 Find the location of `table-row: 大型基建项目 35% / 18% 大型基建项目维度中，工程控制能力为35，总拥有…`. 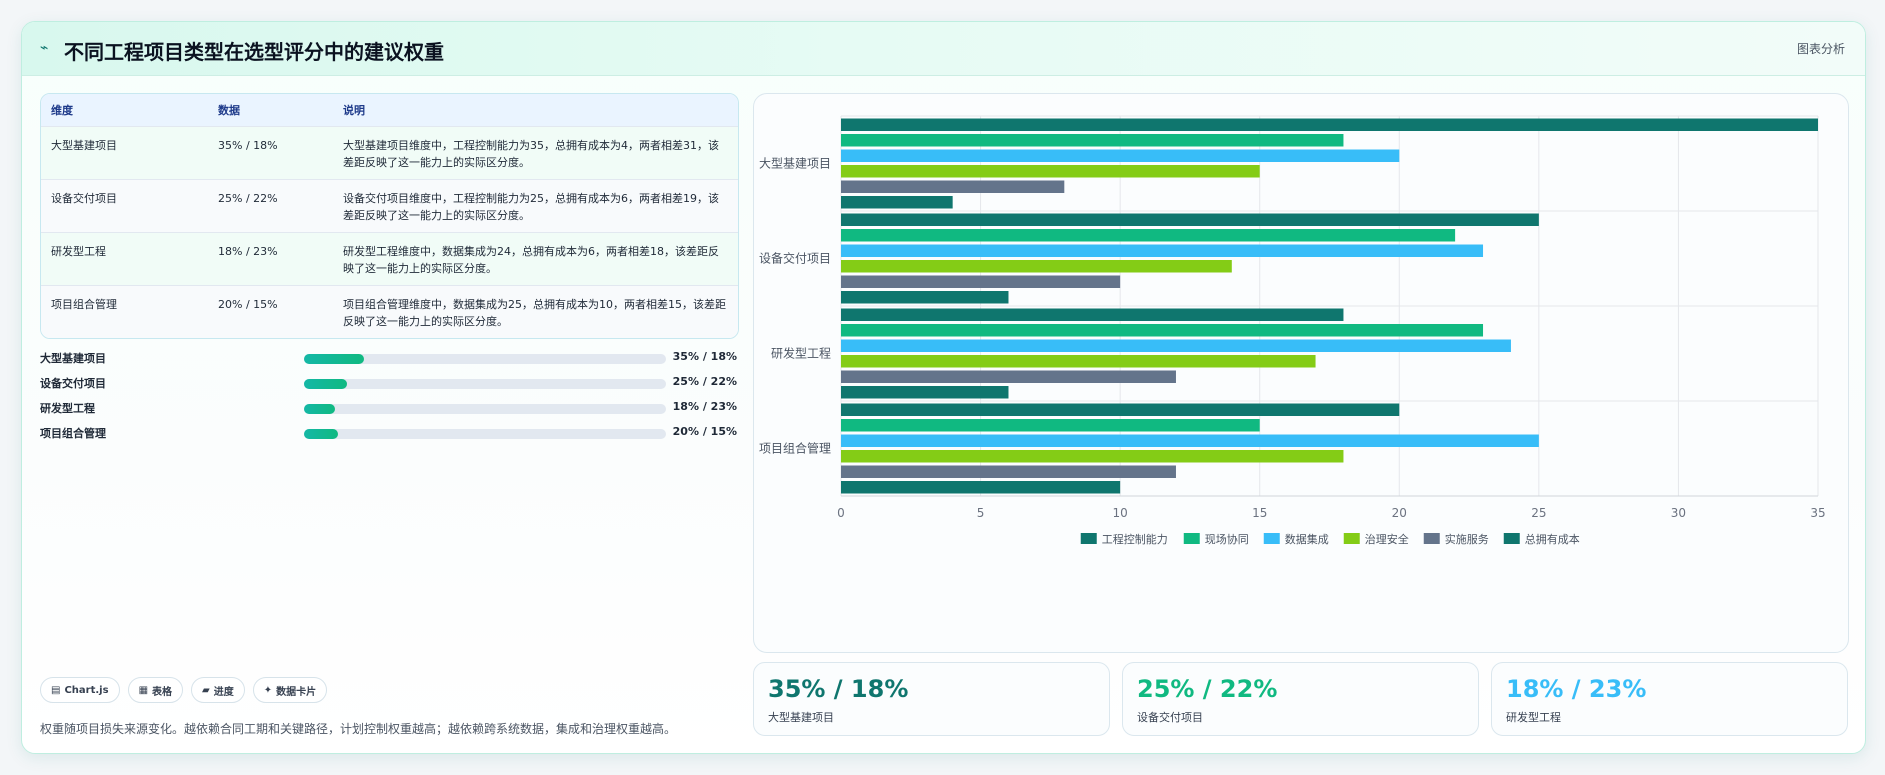

table-row: 大型基建项目 35% / 18% 大型基建项目维度中，工程控制能力为35，总拥有… is located at coordinates (389, 152).